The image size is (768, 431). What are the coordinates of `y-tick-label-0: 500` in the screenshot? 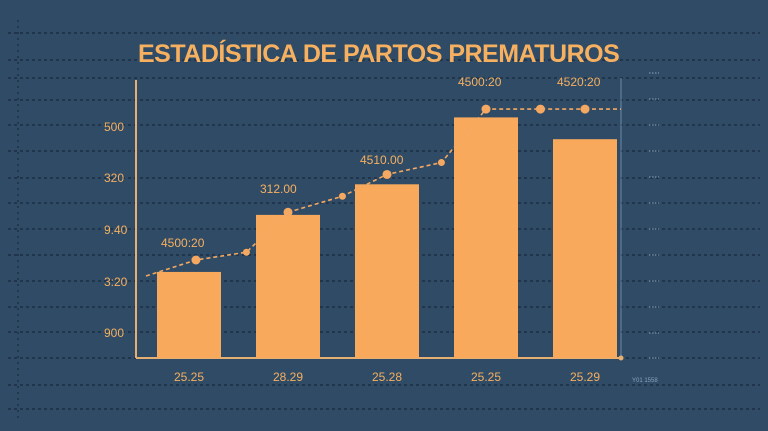 It's located at (114, 127).